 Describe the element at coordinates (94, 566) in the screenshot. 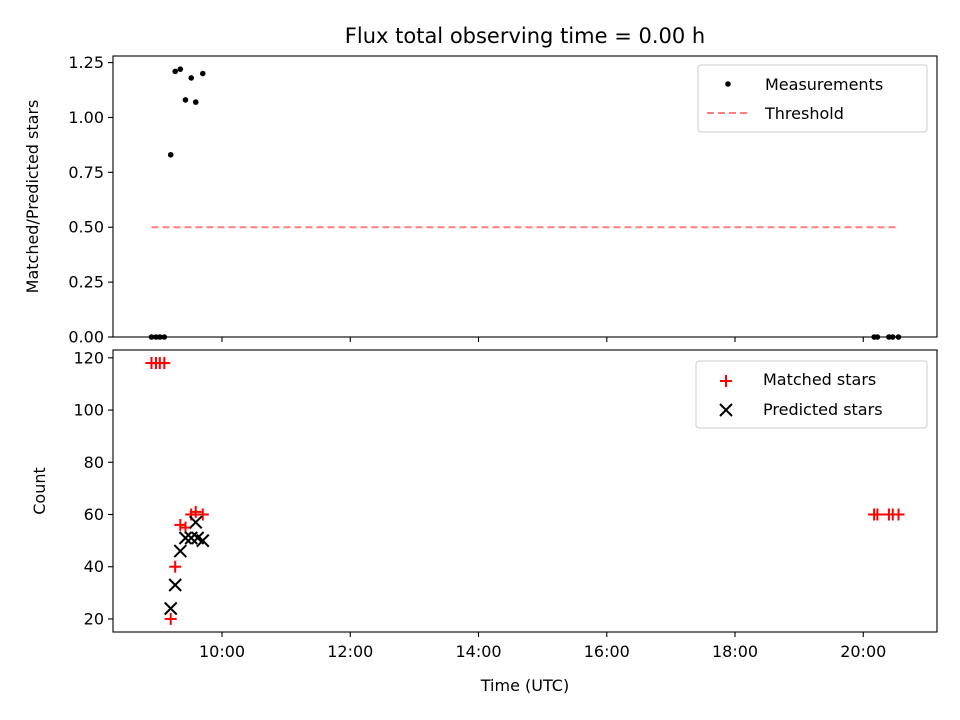

I see `bottom-y-tick-label: 40` at that location.